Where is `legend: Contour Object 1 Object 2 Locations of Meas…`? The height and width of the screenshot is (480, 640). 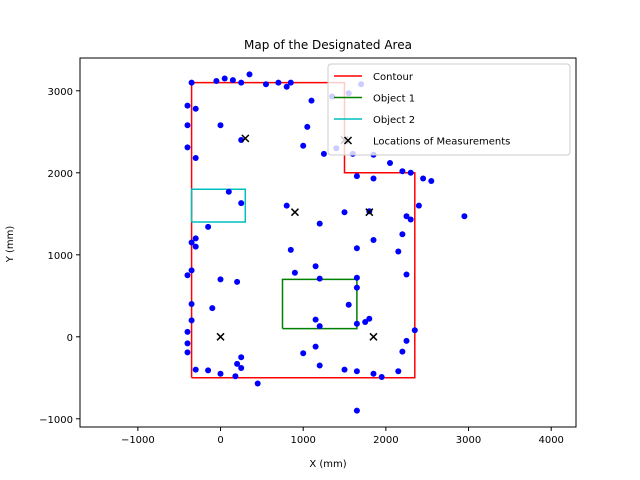
legend: Contour Object 1 Object 2 Locations of Meas… is located at coordinates (449, 109).